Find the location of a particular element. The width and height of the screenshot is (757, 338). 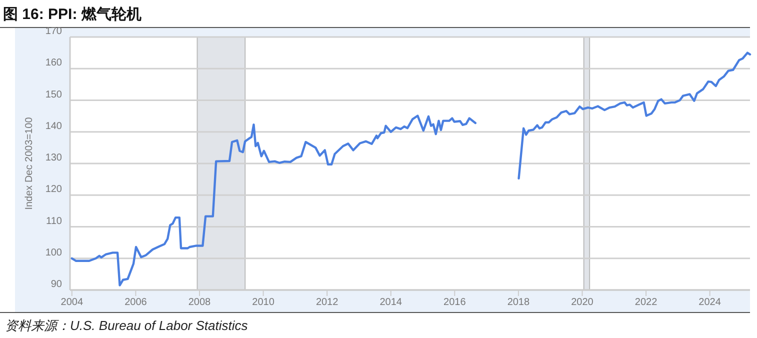

y-tick-label: 160 is located at coordinates (53, 63).